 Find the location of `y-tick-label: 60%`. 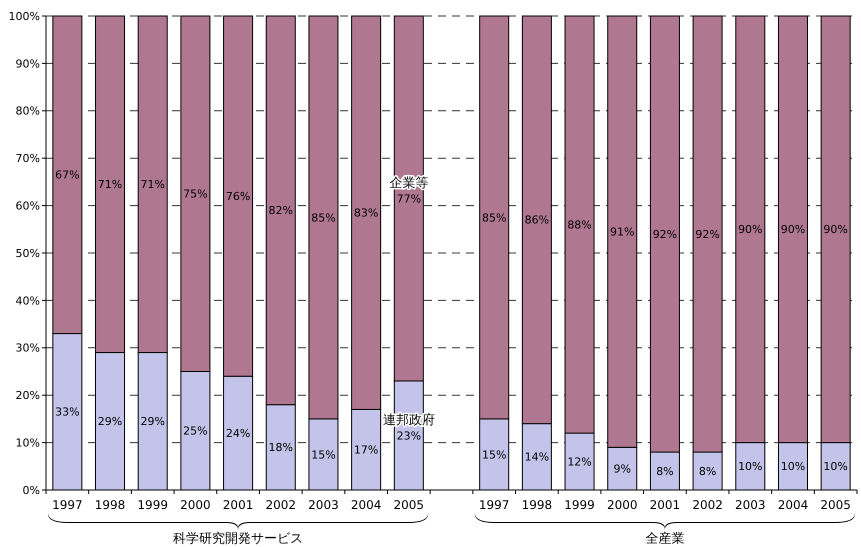

y-tick-label: 60% is located at coordinates (28, 205).